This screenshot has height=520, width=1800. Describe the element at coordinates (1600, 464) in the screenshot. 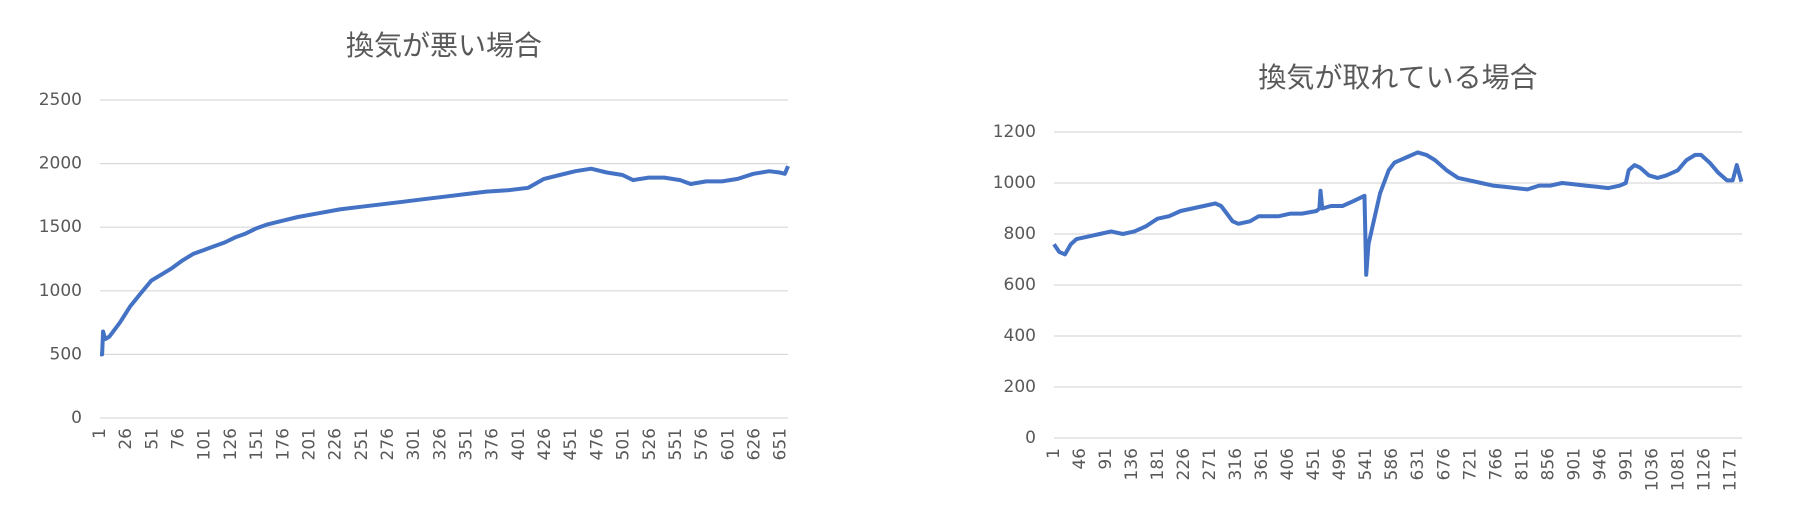

I see `x-tick-label: 946` at that location.